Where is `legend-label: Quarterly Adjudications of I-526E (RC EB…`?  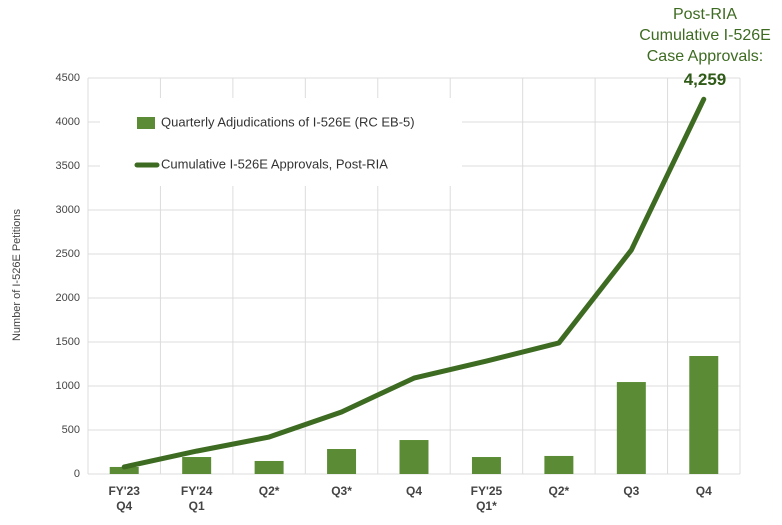
legend-label: Quarterly Adjudications of I-526E (RC EB… is located at coordinates (288, 121).